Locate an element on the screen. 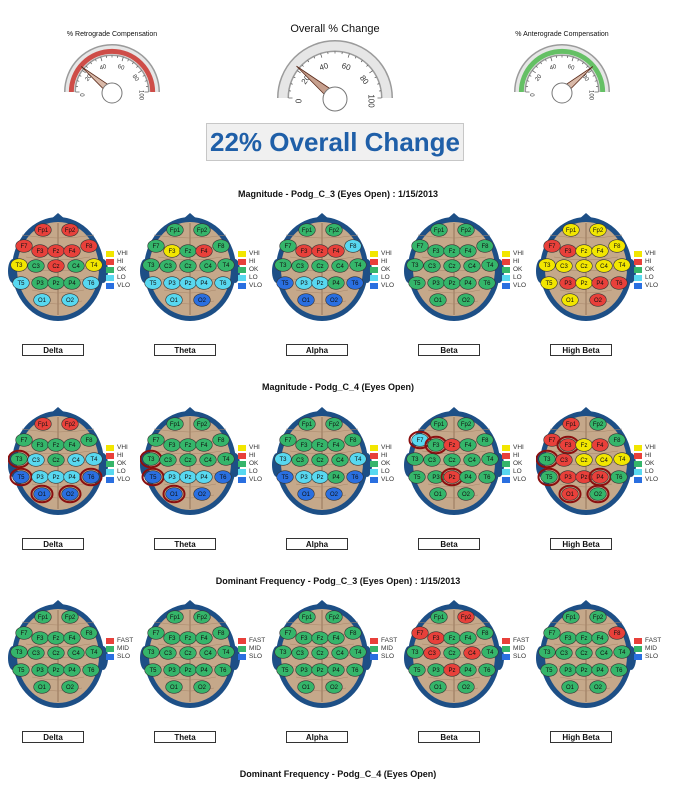 This screenshot has width=676, height=788. overall-gauge-track is located at coordinates (335, 70).